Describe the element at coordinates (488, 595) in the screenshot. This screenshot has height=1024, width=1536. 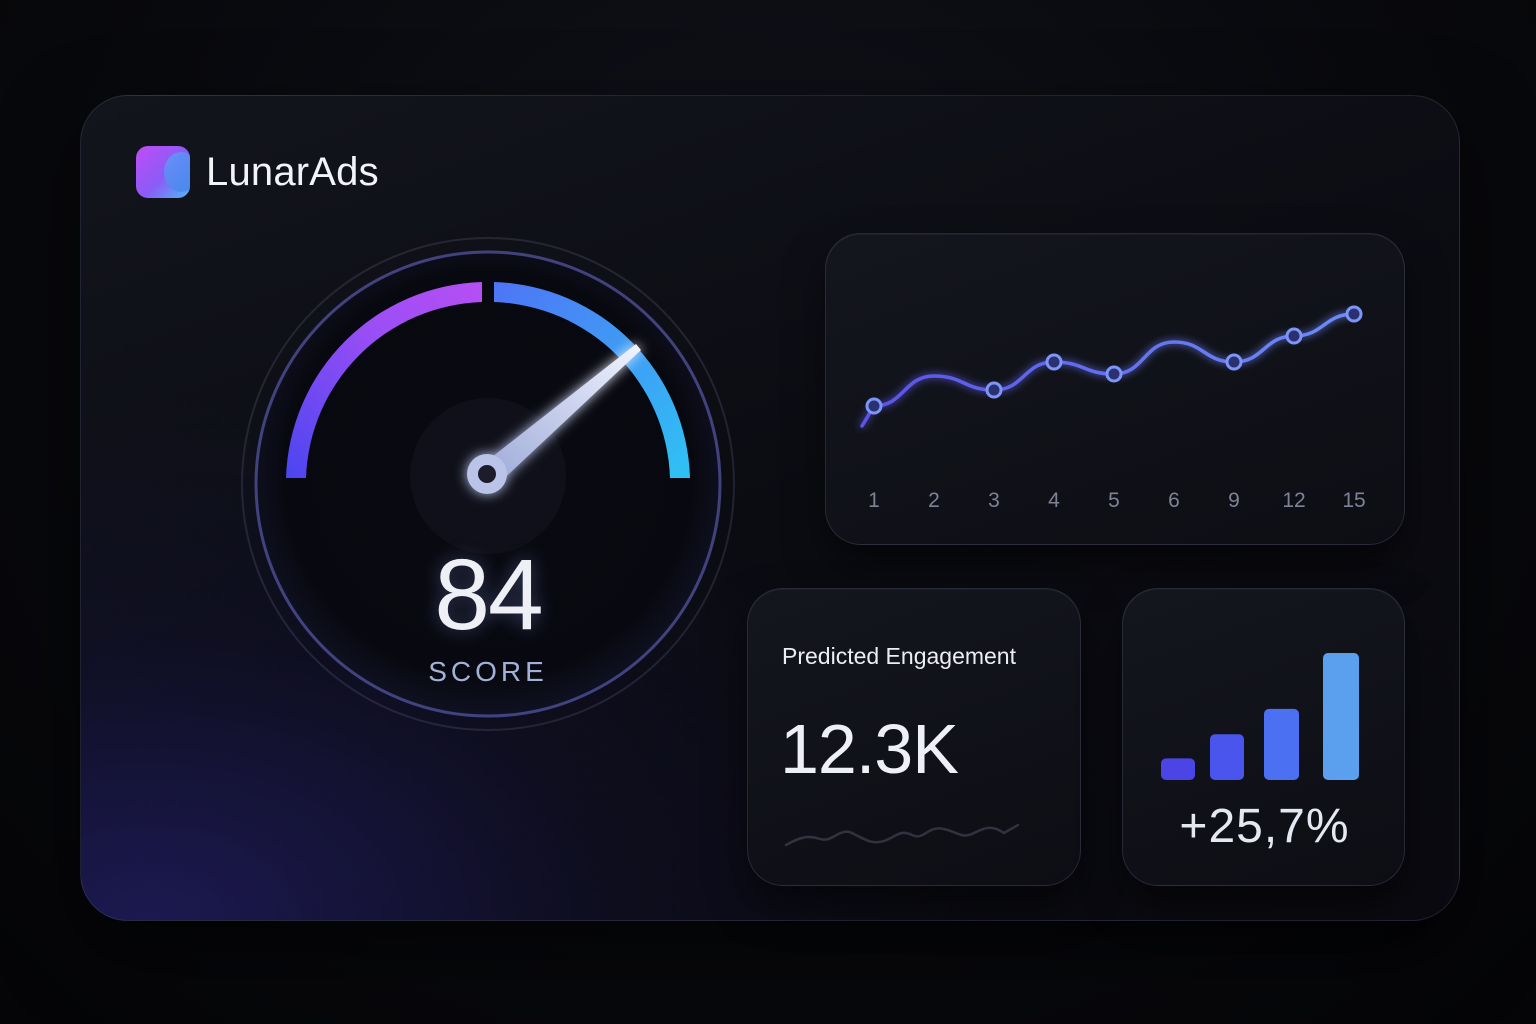
I see `score-value: 84` at that location.